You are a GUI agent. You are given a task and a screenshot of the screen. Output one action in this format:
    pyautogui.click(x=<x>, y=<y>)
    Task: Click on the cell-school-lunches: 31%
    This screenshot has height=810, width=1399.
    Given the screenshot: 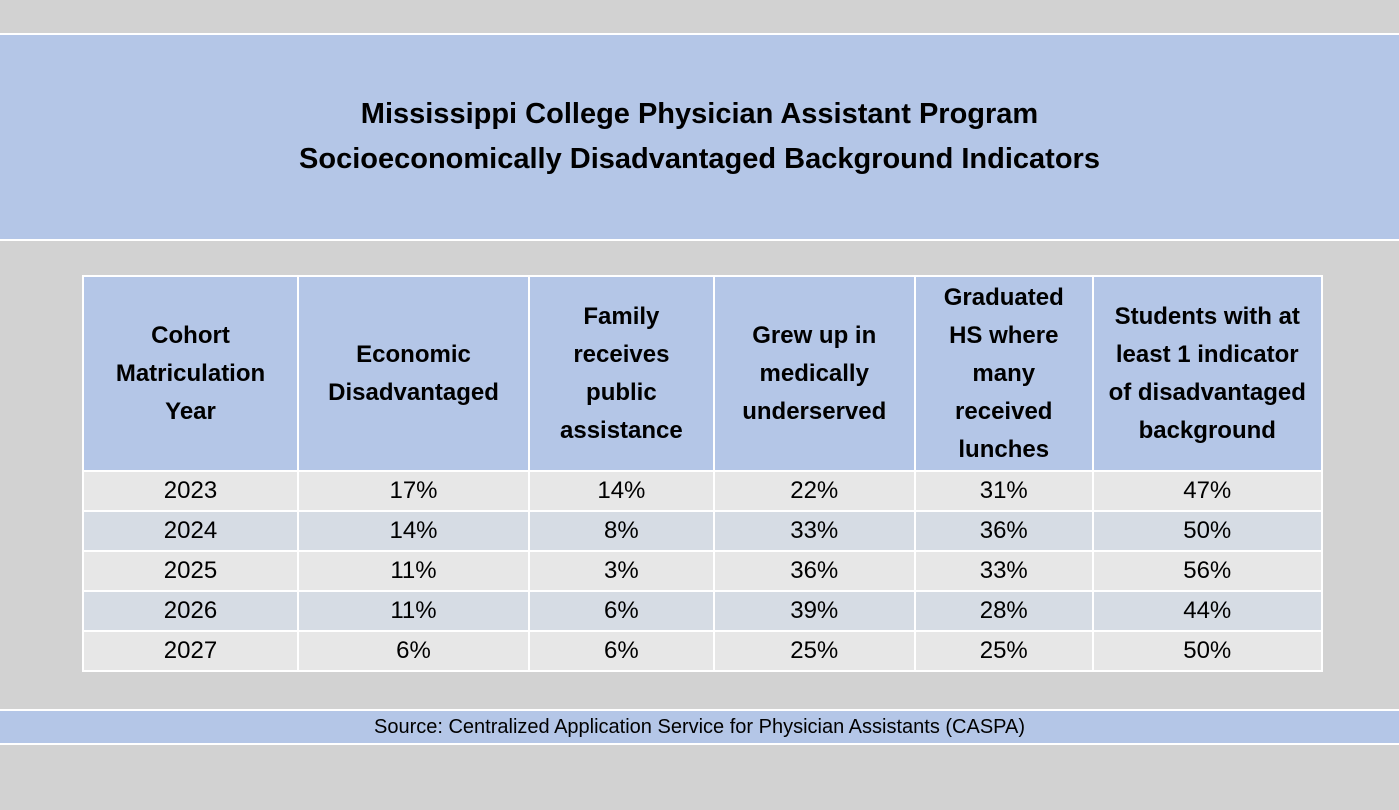 What is the action you would take?
    pyautogui.click(x=1003, y=491)
    